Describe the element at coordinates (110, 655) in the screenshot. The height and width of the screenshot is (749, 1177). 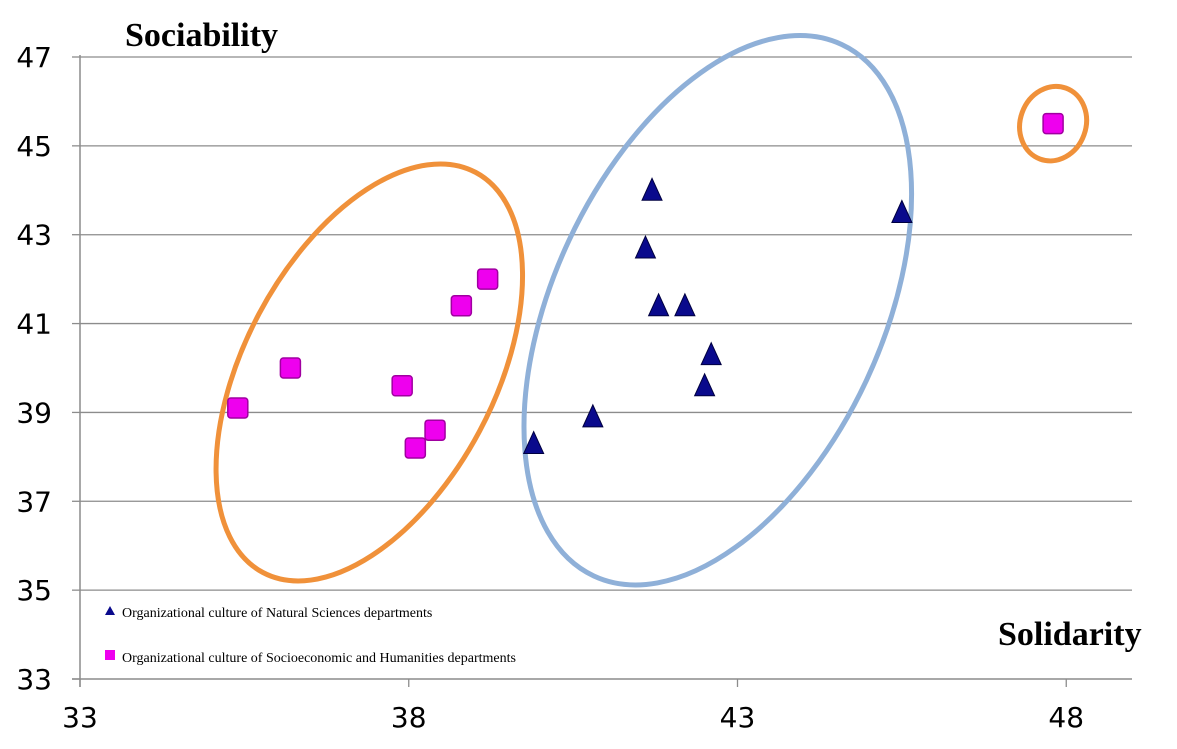
I see `legend-square-marker` at that location.